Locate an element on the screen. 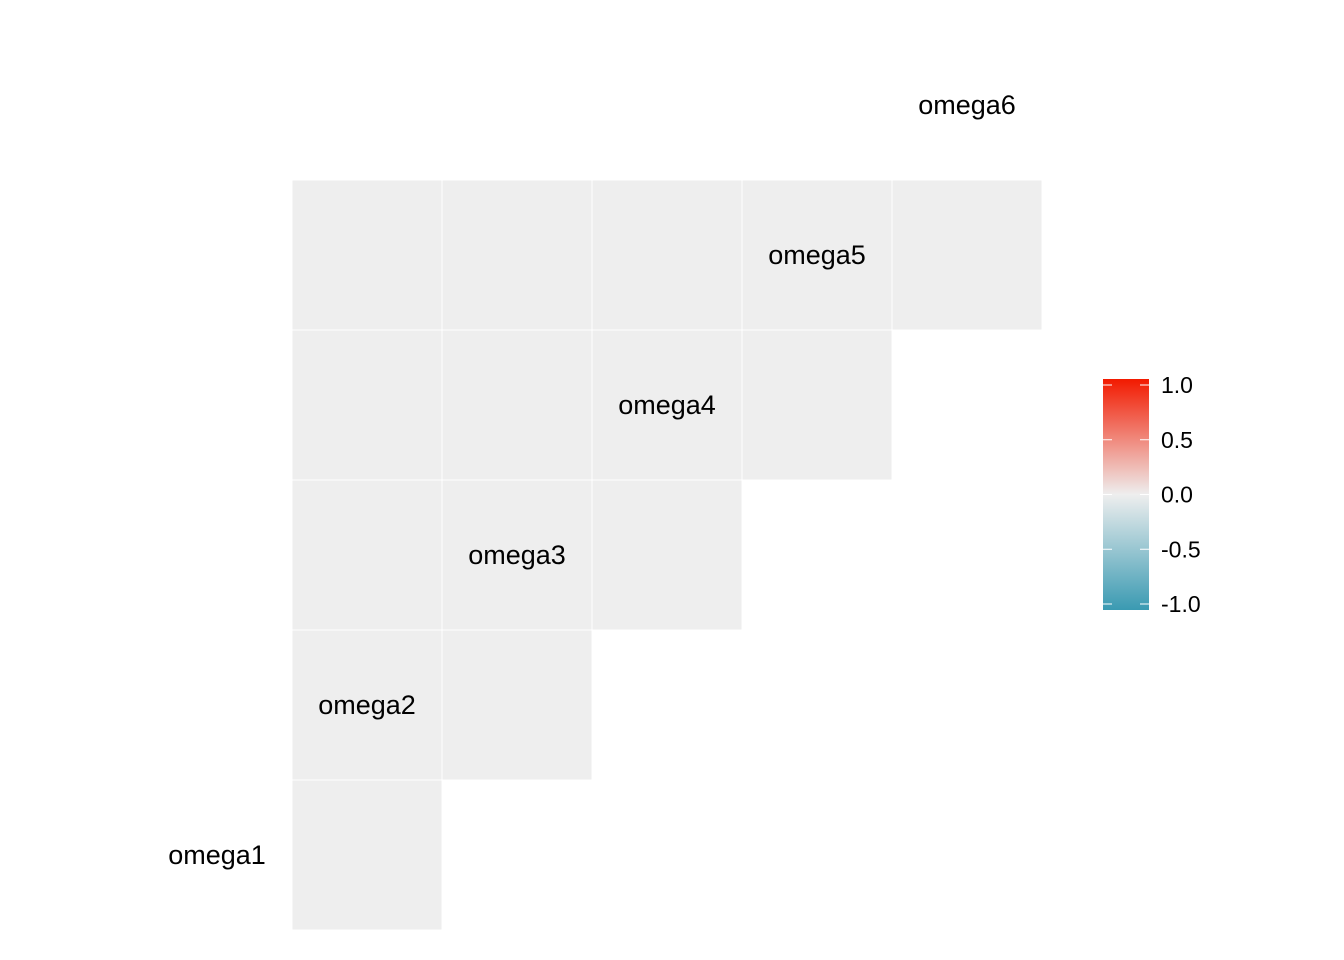 The width and height of the screenshot is (1344, 960). variable-label-omega5: omega5 is located at coordinates (817, 255).